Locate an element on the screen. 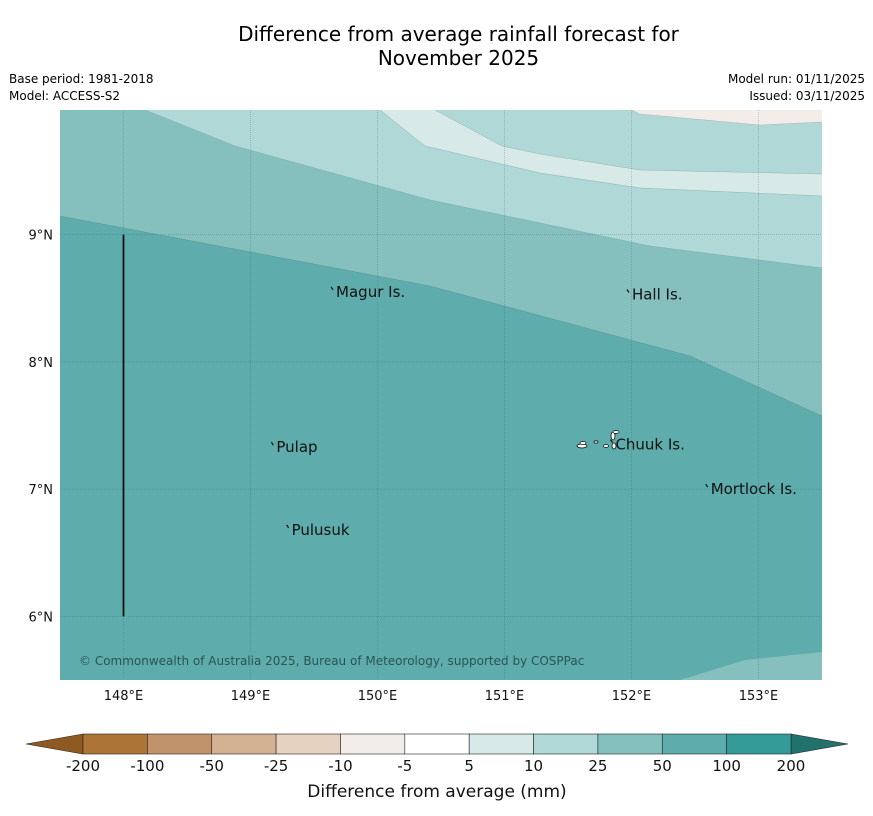 Image resolution: width=873 pixels, height=816 pixels. colorbar-tick-label: 50 is located at coordinates (662, 766).